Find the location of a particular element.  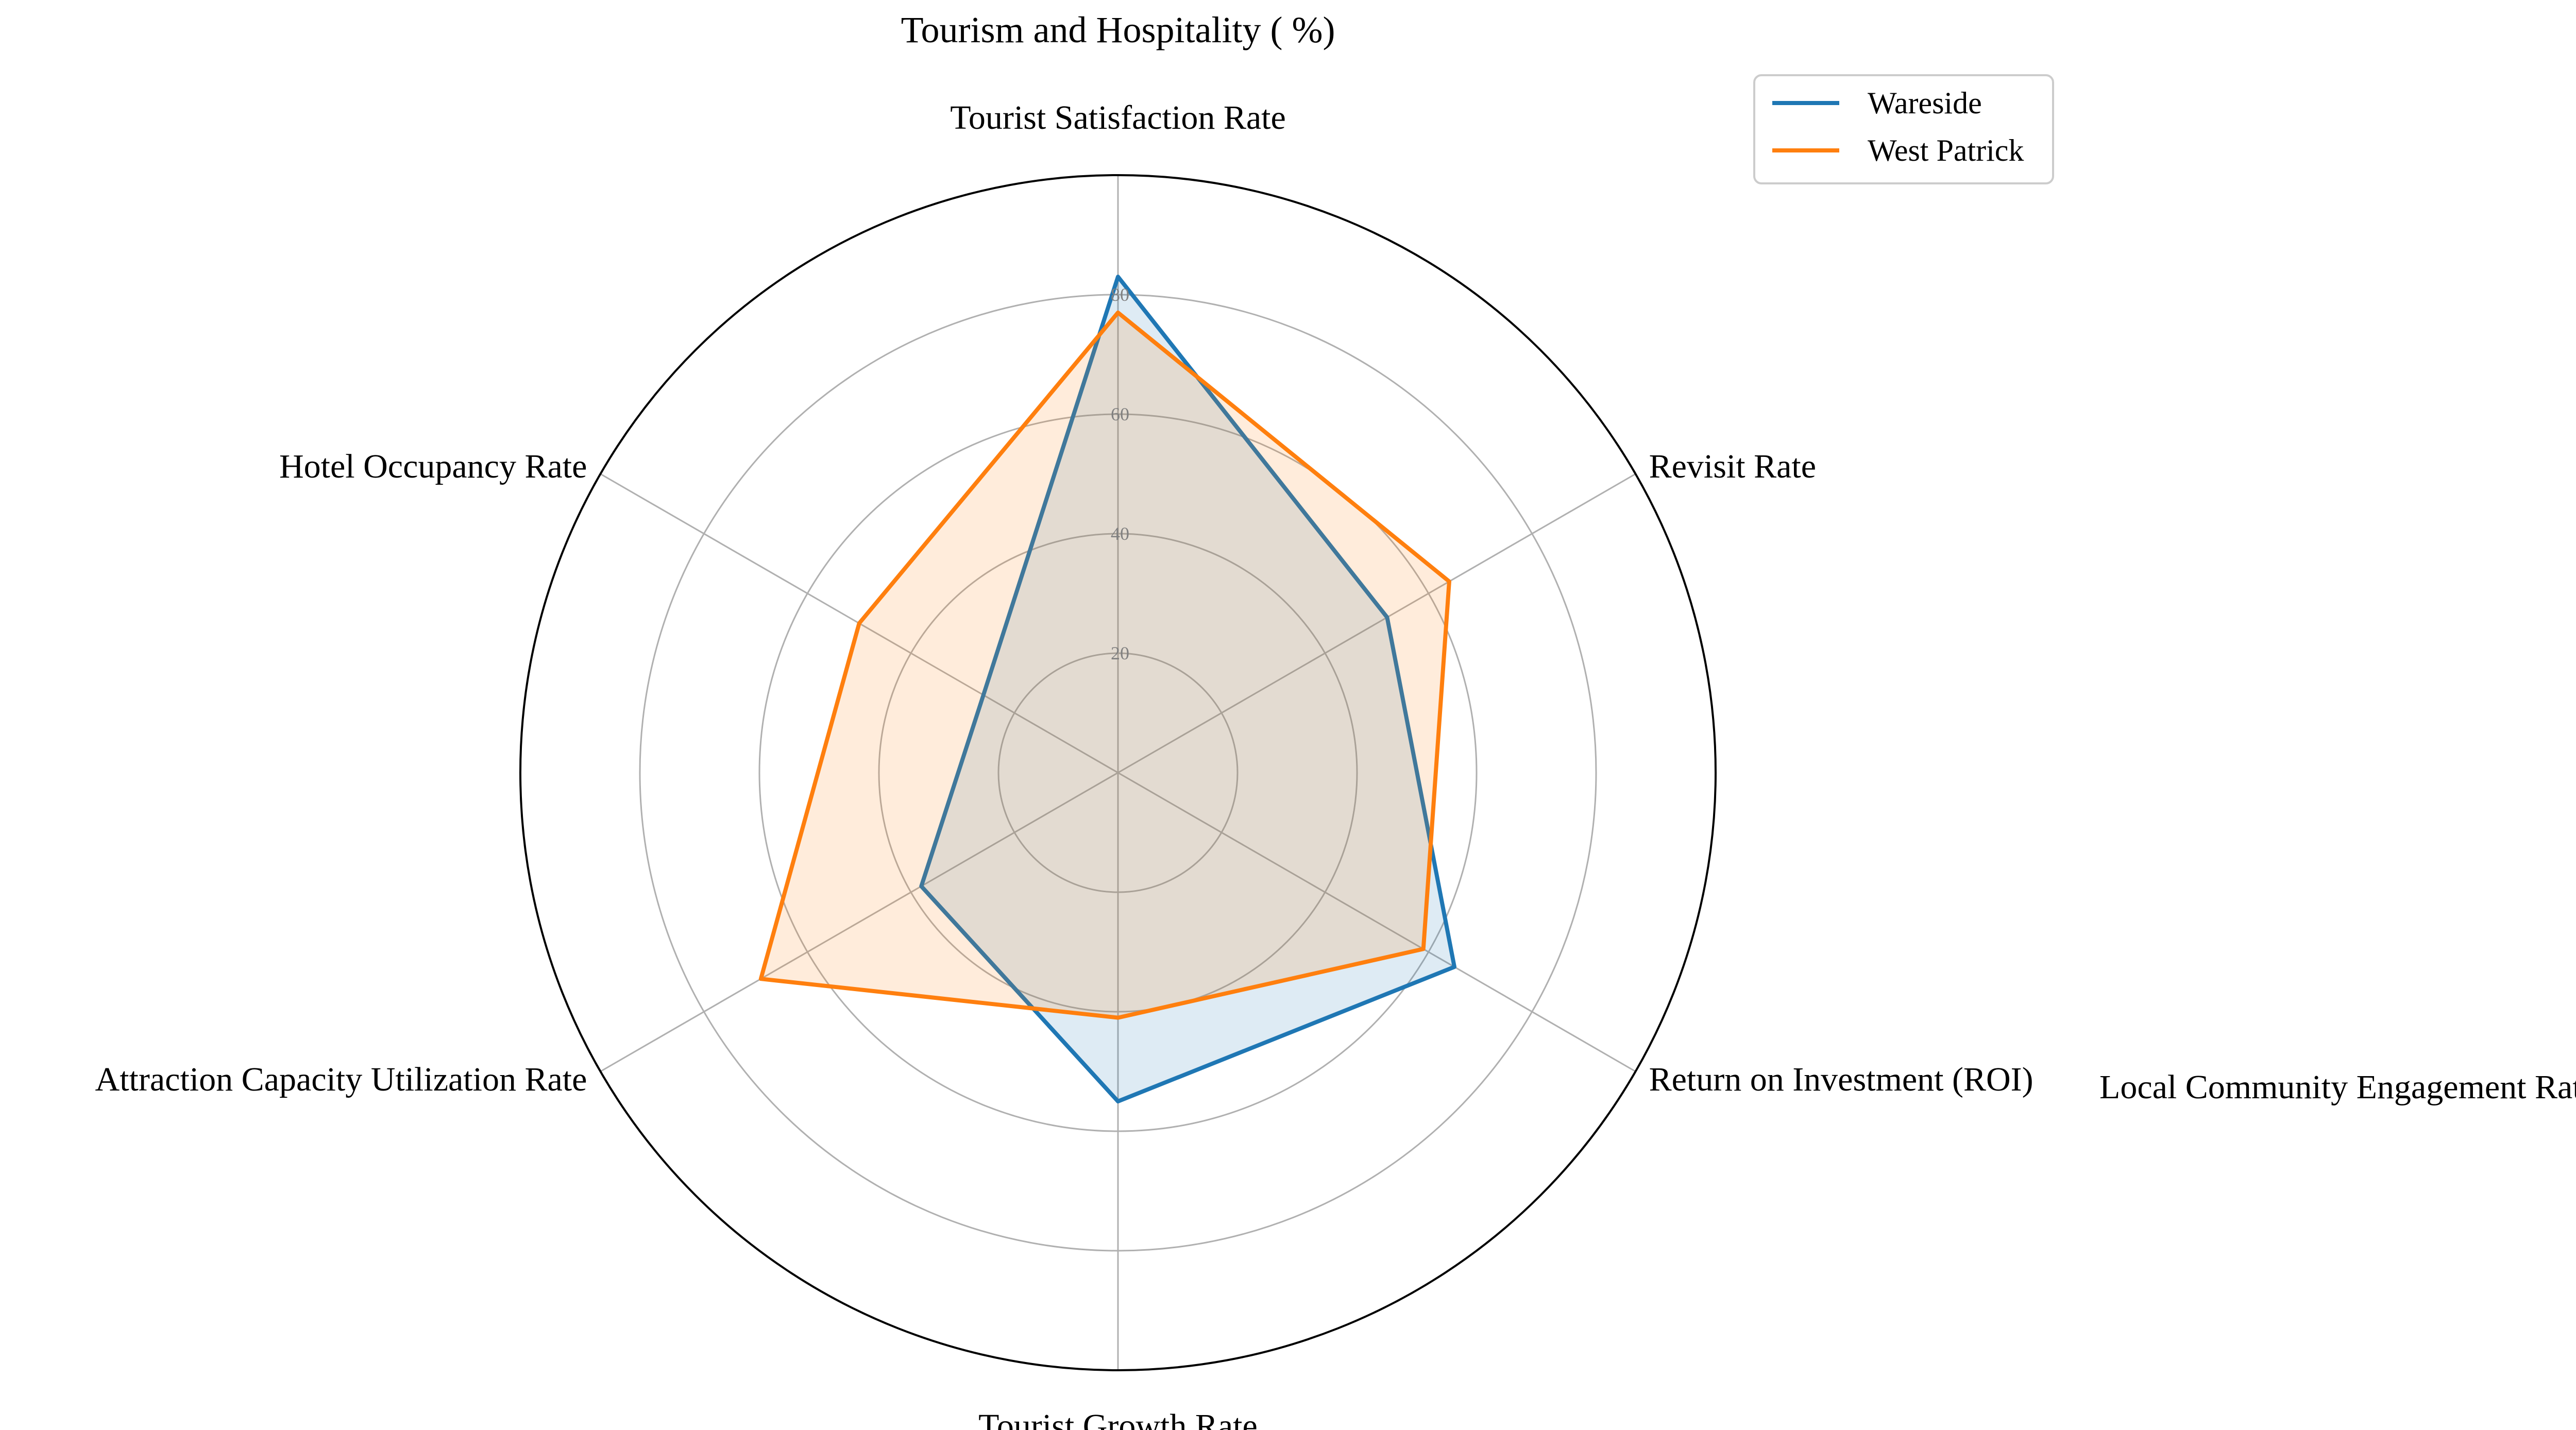

radial-tick-label: 80 is located at coordinates (1120, 294).